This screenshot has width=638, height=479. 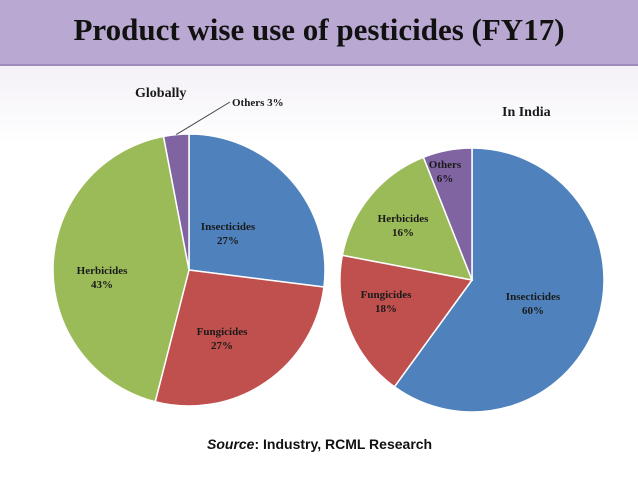 What do you see at coordinates (386, 302) in the screenshot?
I see `slice-label-fungicides: Fungicides 18%` at bounding box center [386, 302].